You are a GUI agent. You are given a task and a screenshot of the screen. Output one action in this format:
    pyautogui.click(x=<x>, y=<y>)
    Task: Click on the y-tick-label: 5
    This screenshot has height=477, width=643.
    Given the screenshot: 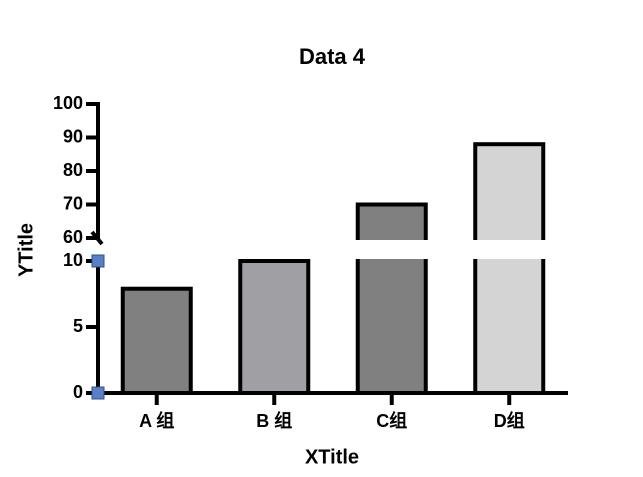 What is the action you would take?
    pyautogui.click(x=78, y=326)
    